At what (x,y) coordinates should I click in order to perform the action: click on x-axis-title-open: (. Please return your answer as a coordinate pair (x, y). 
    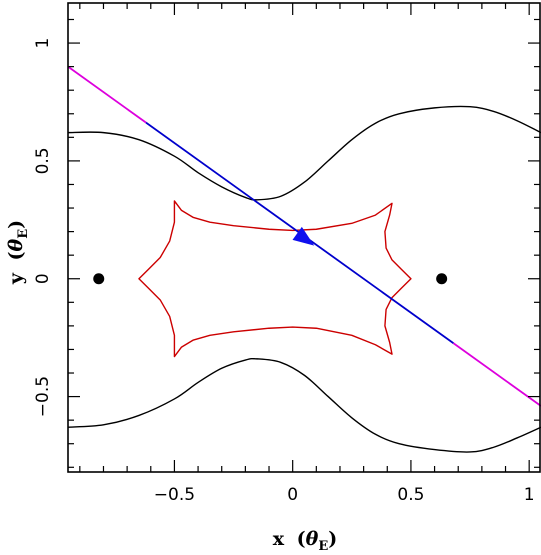
    Looking at the image, I should click on (301, 539).